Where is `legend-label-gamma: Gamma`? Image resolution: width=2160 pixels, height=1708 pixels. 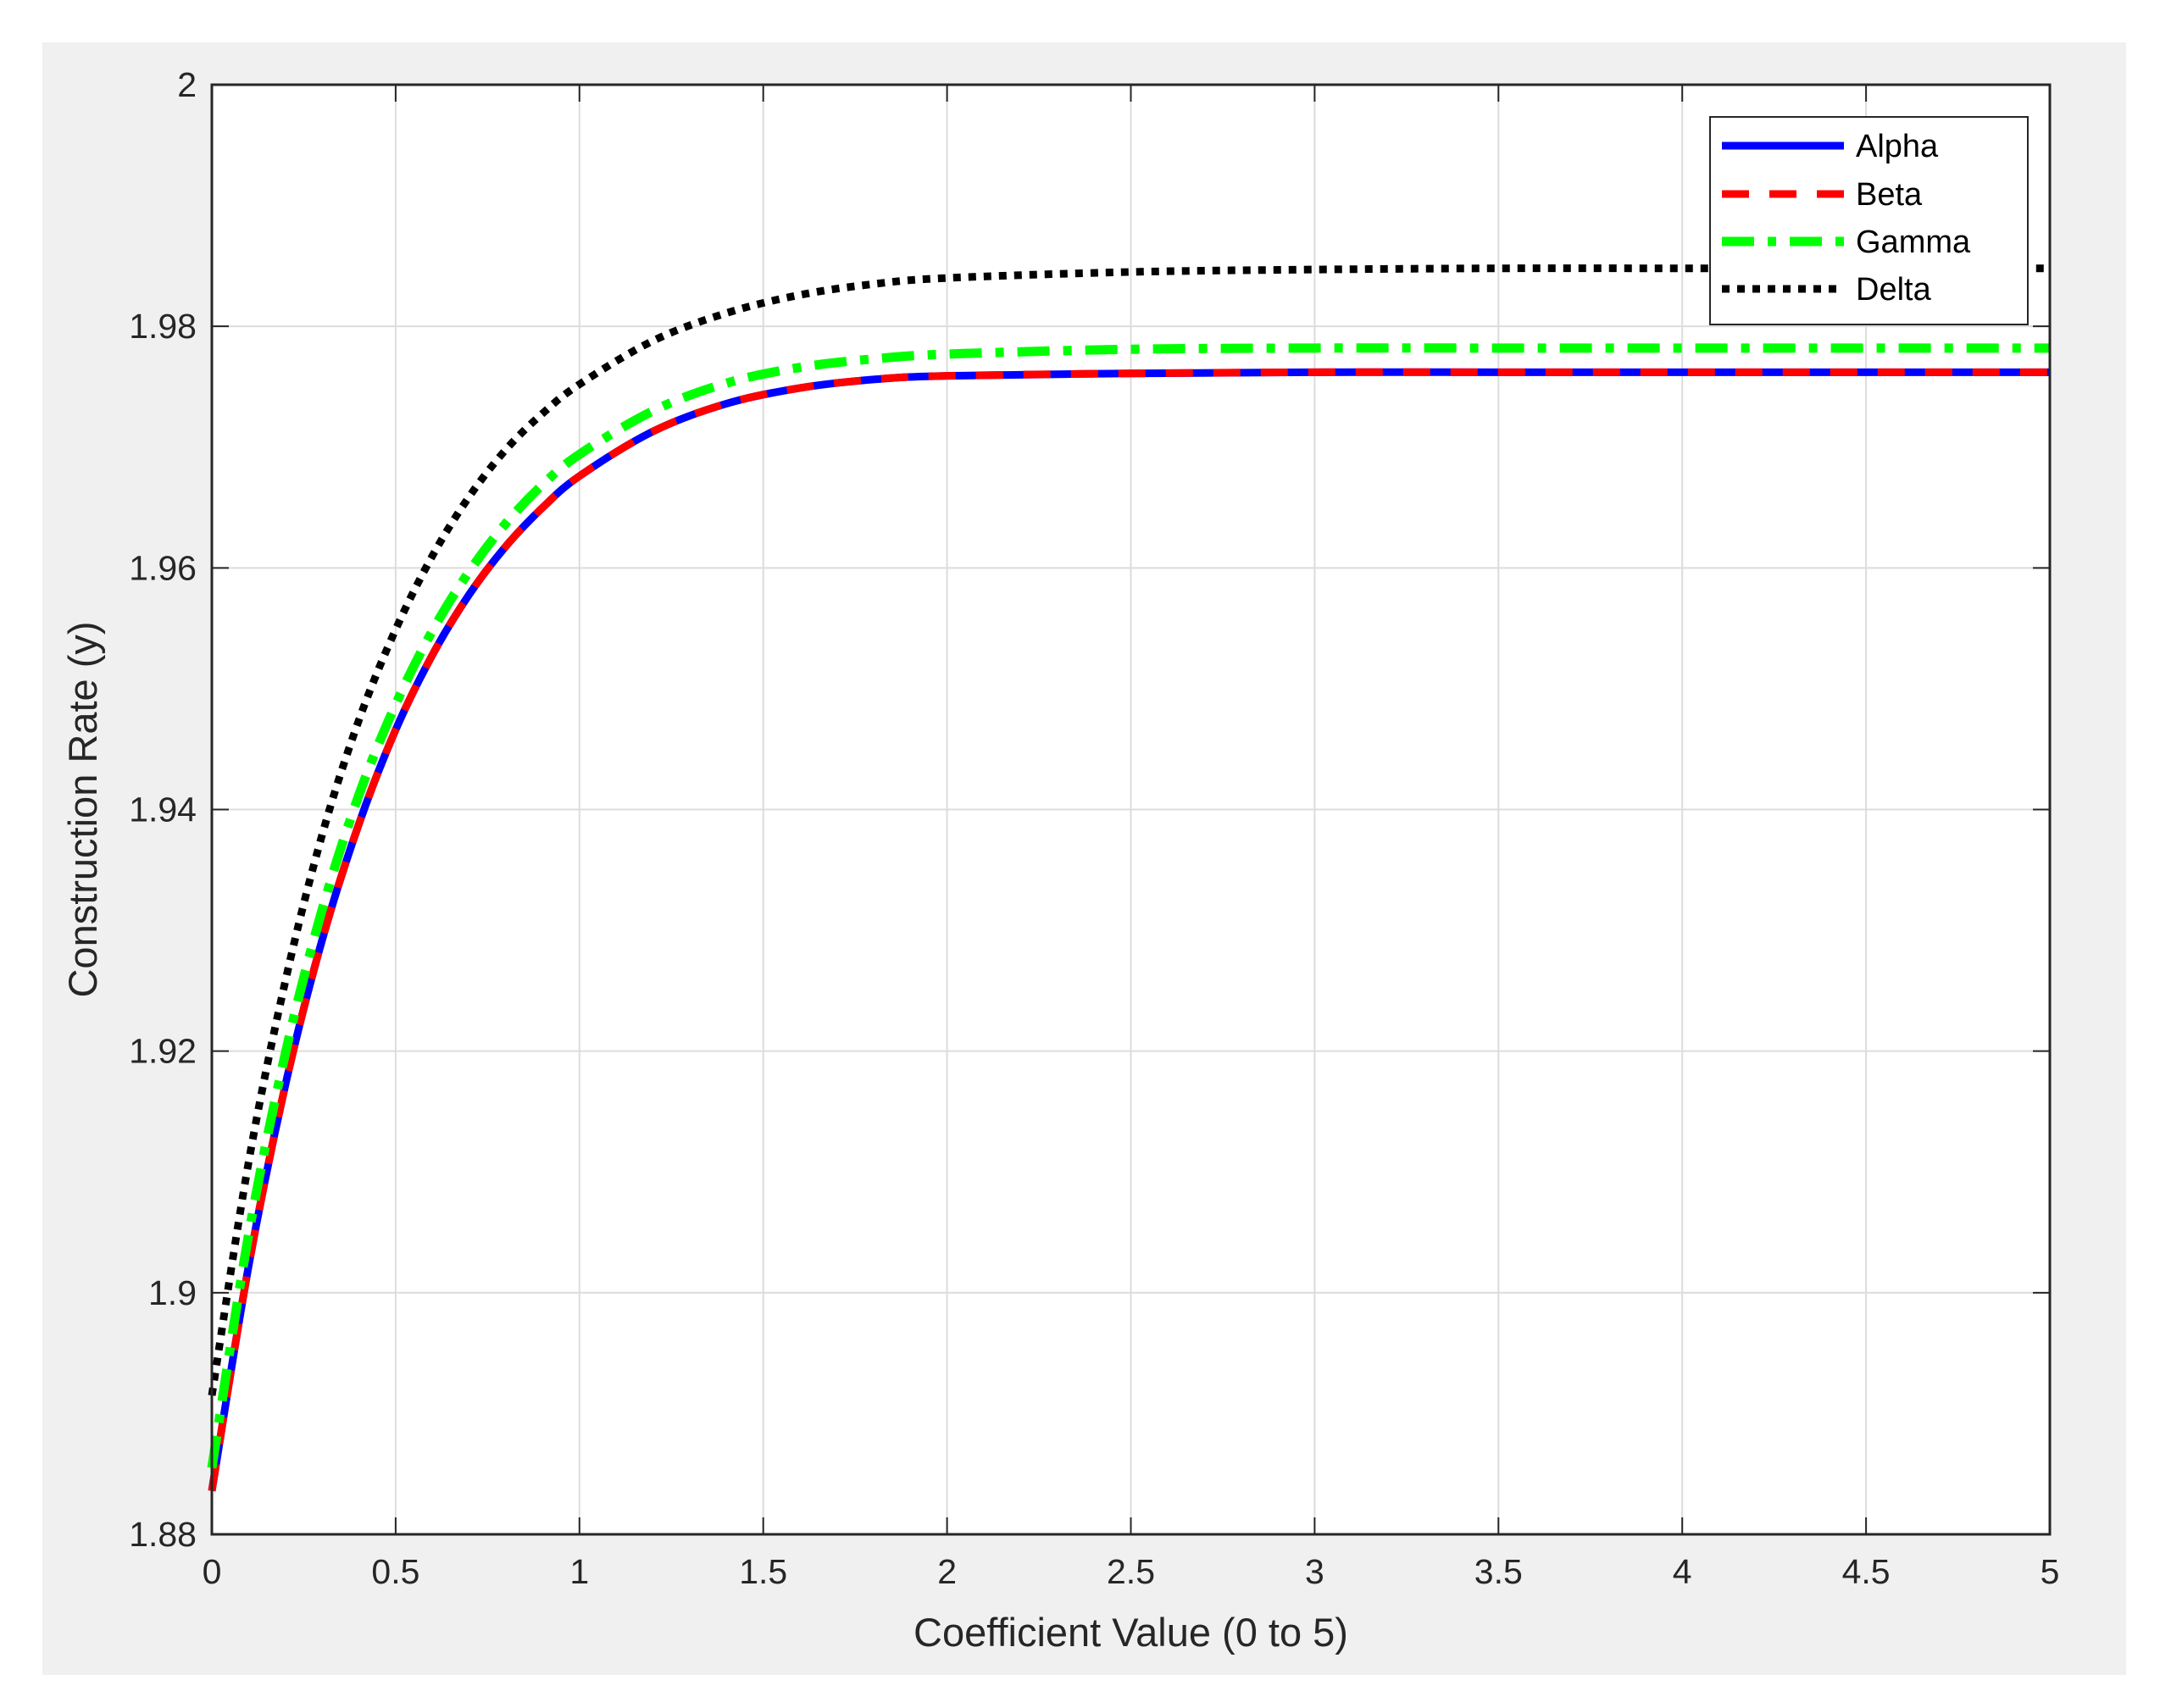
legend-label-gamma: Gamma is located at coordinates (1914, 242).